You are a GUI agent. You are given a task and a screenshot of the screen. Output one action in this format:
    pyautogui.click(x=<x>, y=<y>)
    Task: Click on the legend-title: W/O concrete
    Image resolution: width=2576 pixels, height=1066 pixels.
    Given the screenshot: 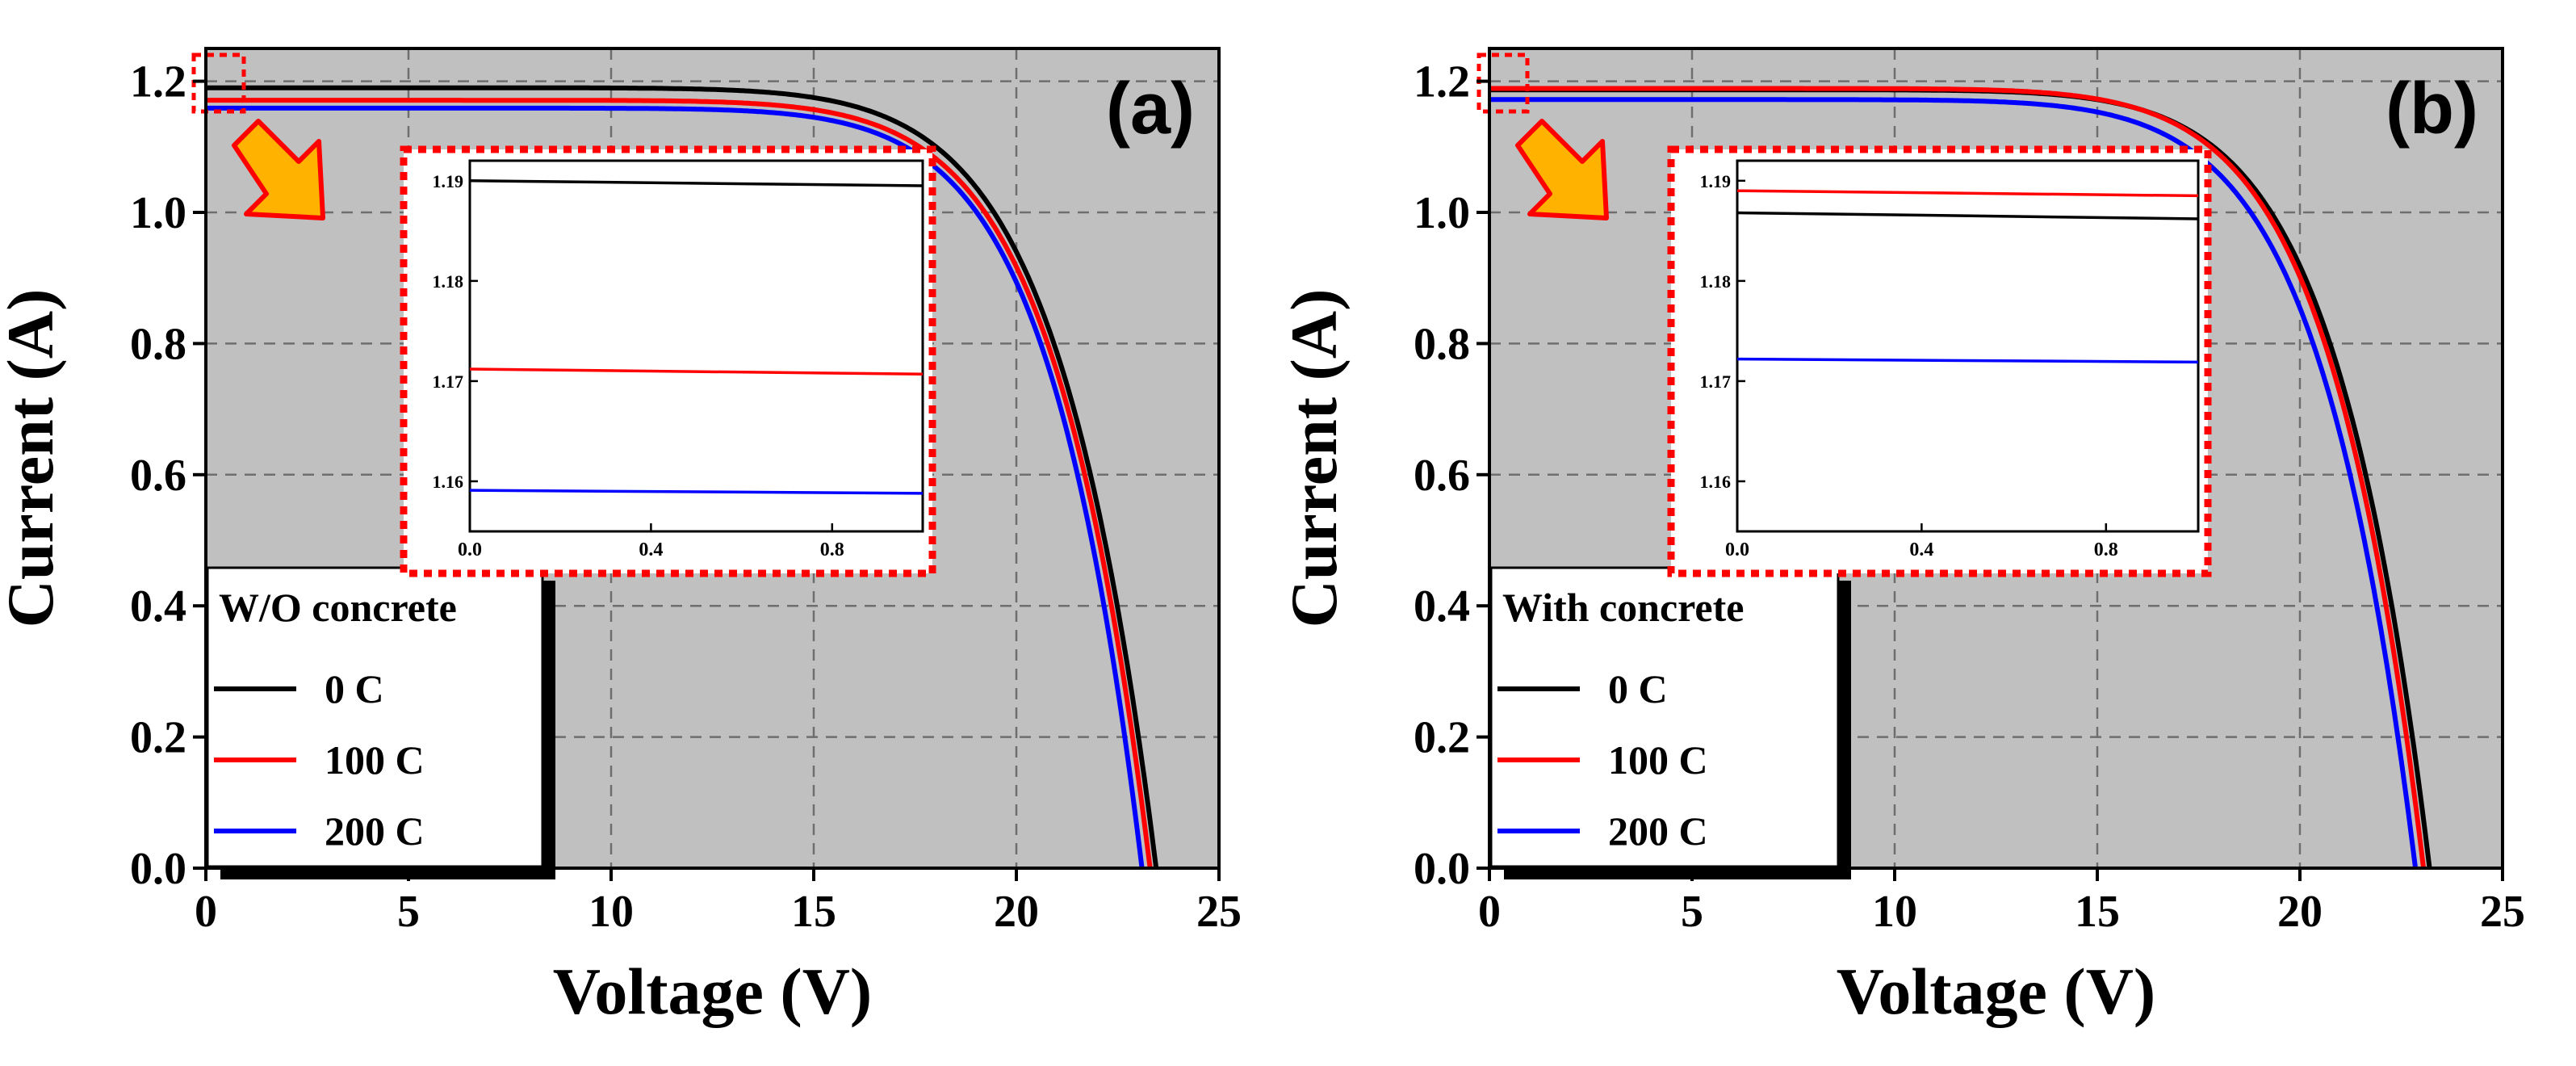 What is the action you would take?
    pyautogui.click(x=338, y=608)
    